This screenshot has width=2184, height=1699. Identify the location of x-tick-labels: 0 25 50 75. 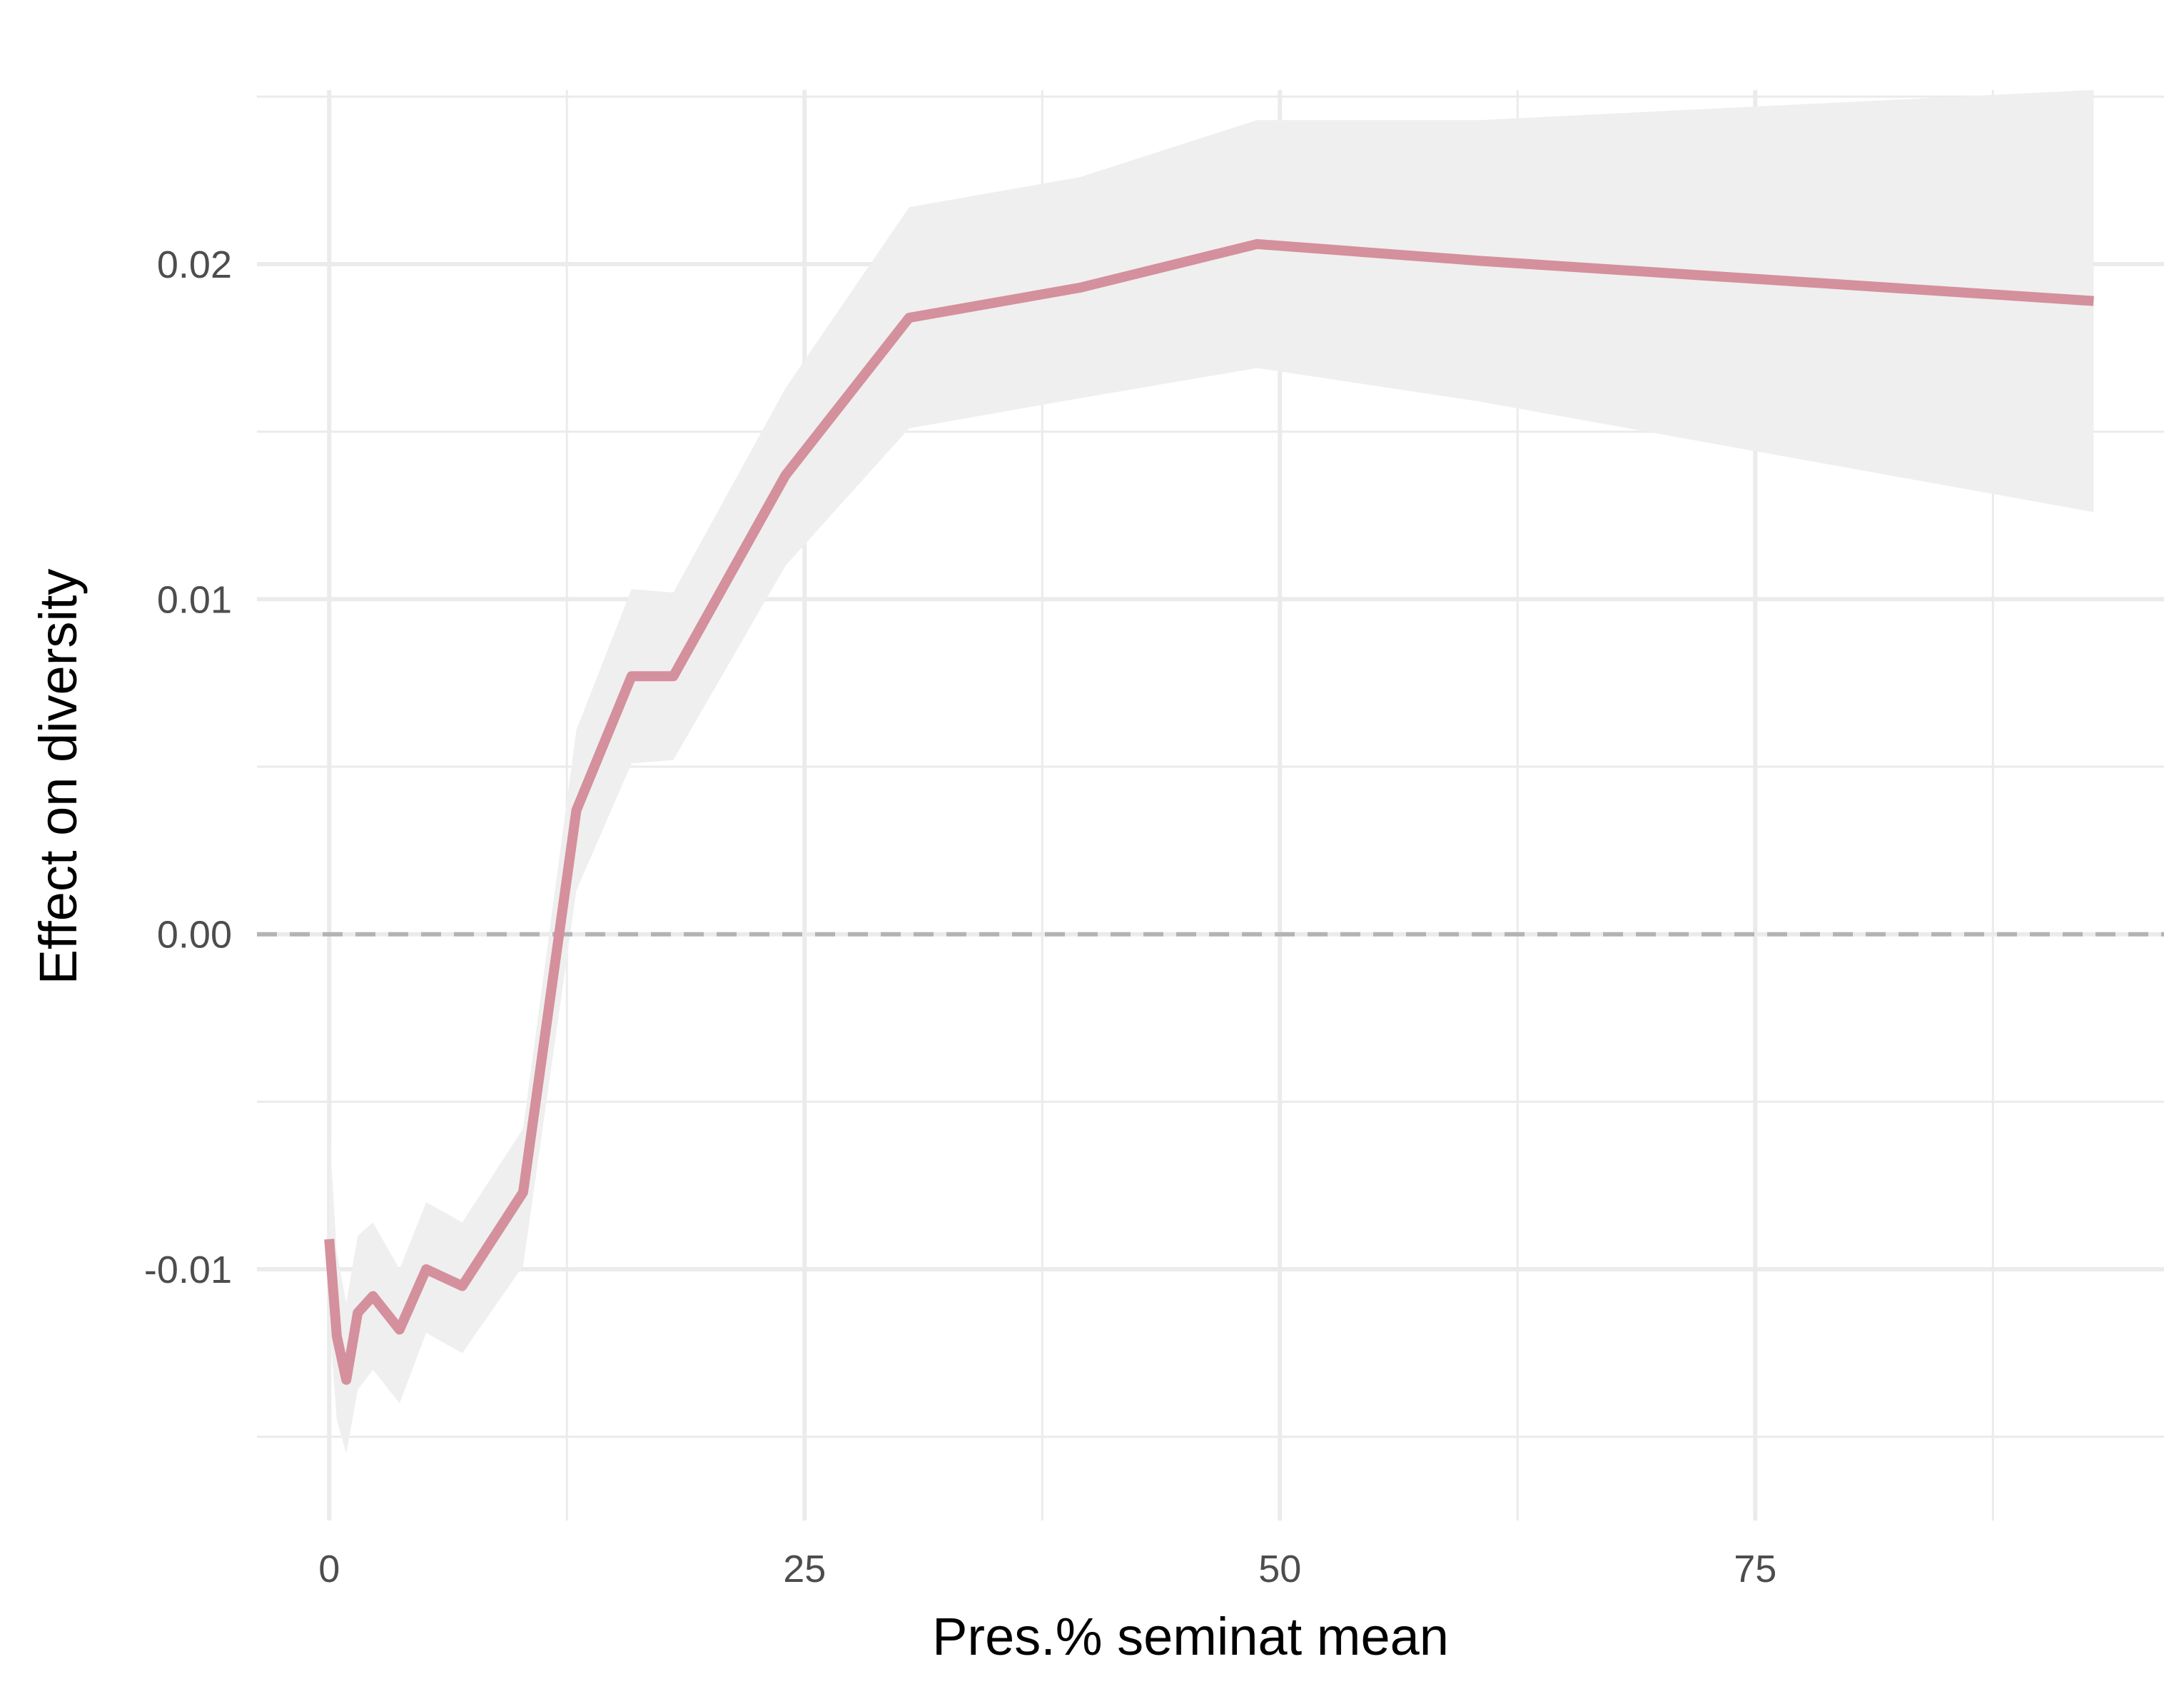
(1047, 1569).